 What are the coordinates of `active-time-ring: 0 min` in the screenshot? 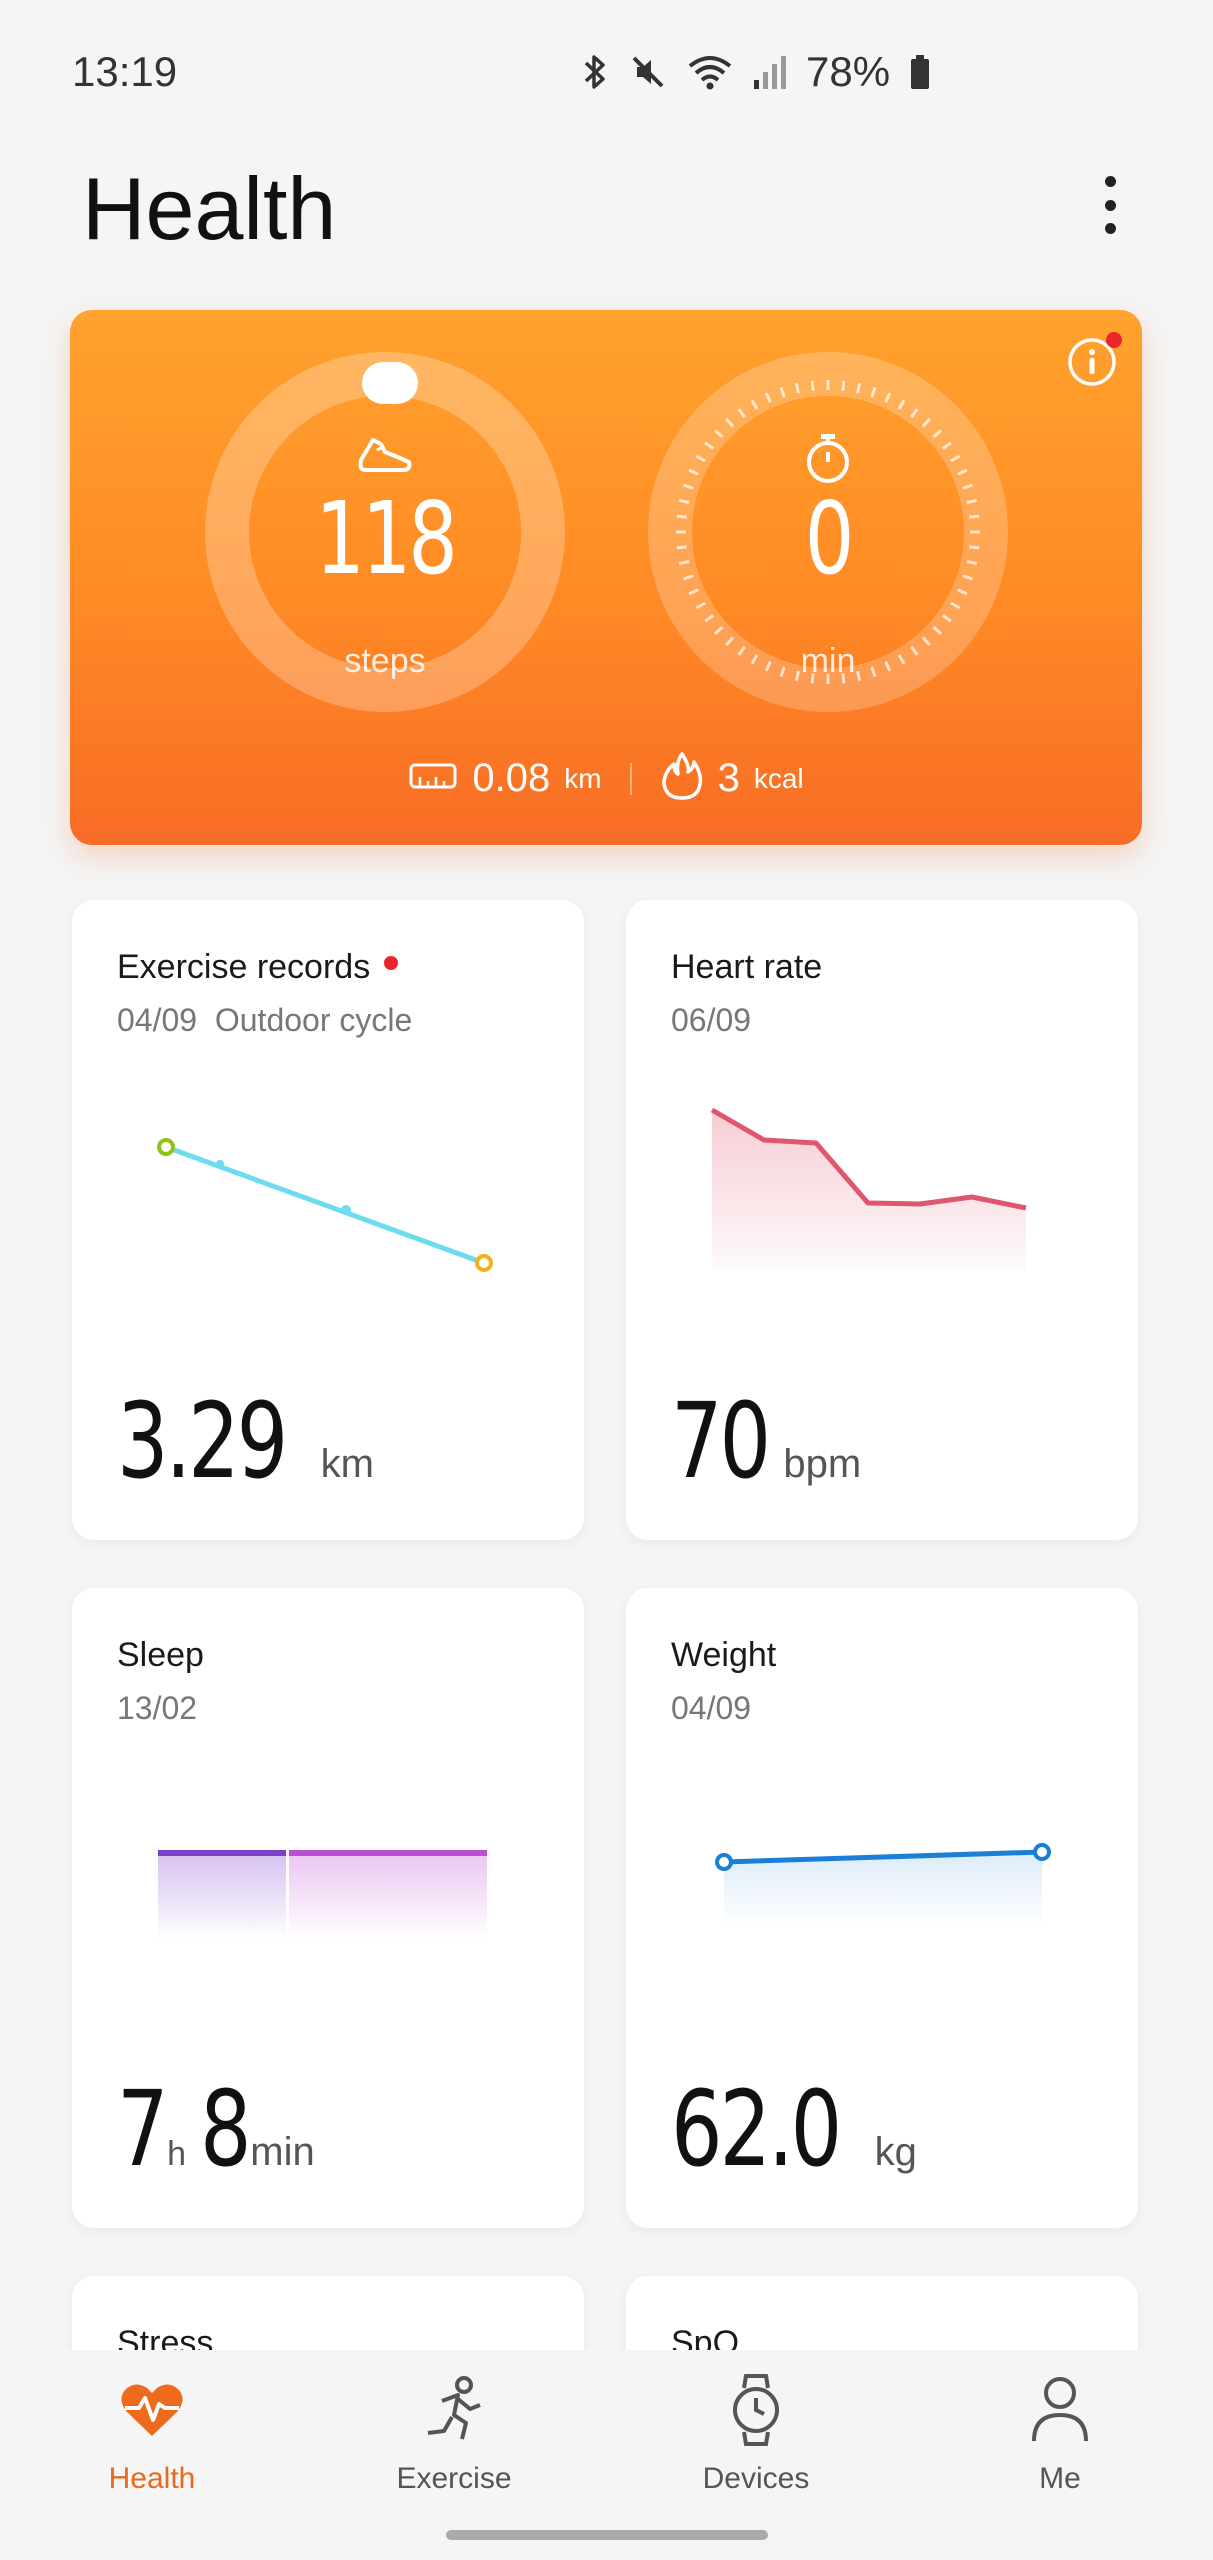 It's located at (828, 532).